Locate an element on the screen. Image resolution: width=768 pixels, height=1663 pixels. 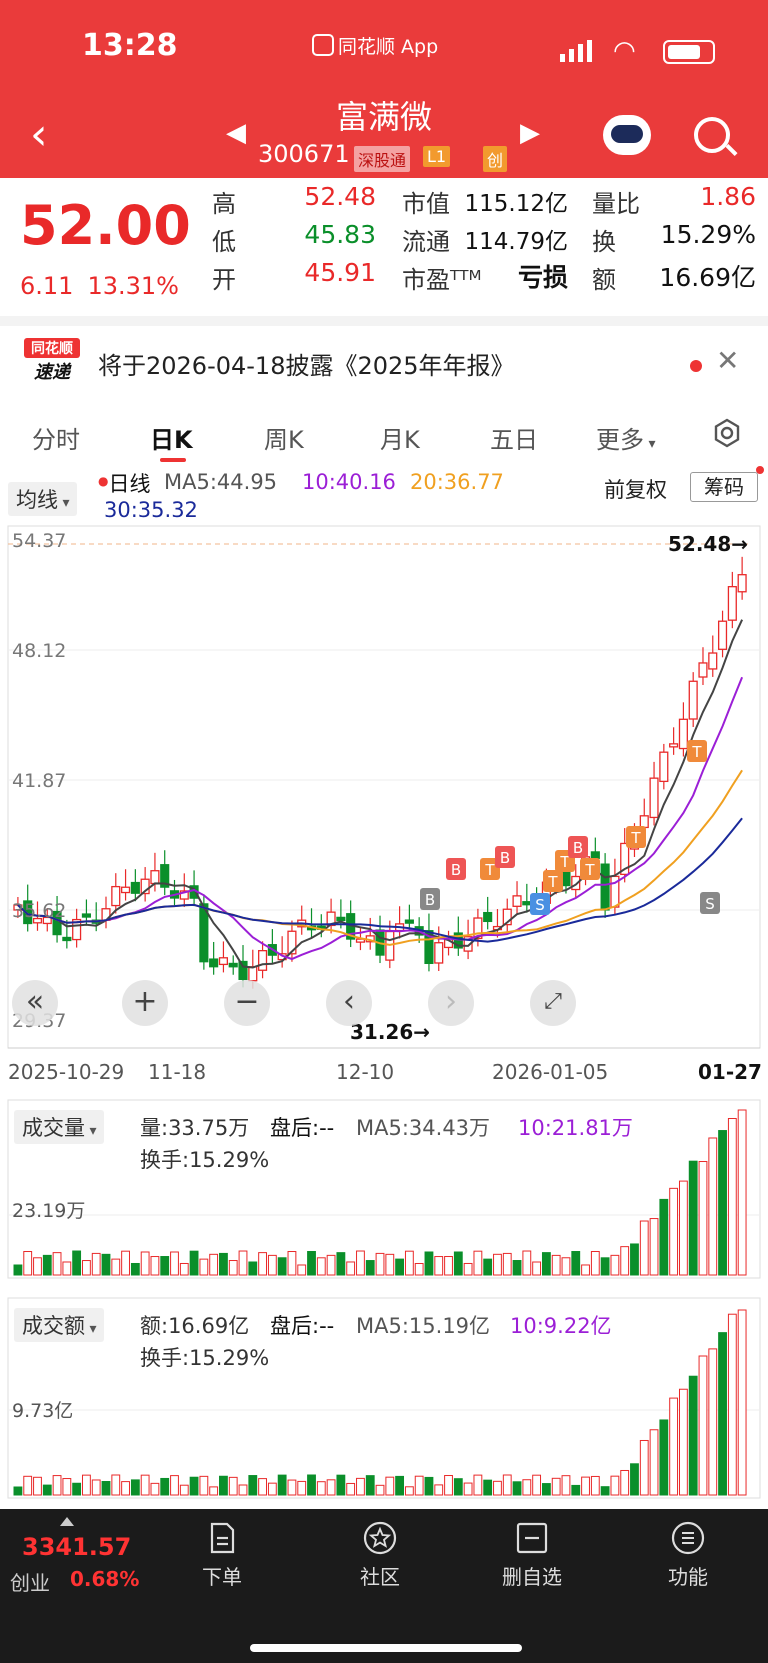
back-button: ‹ is located at coordinates (39, 134).